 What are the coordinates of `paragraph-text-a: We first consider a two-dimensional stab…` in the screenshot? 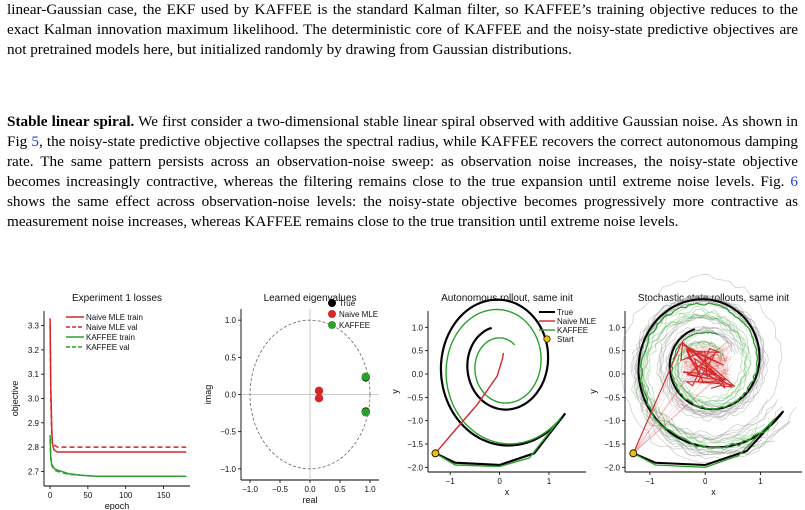 It's located at (402, 131).